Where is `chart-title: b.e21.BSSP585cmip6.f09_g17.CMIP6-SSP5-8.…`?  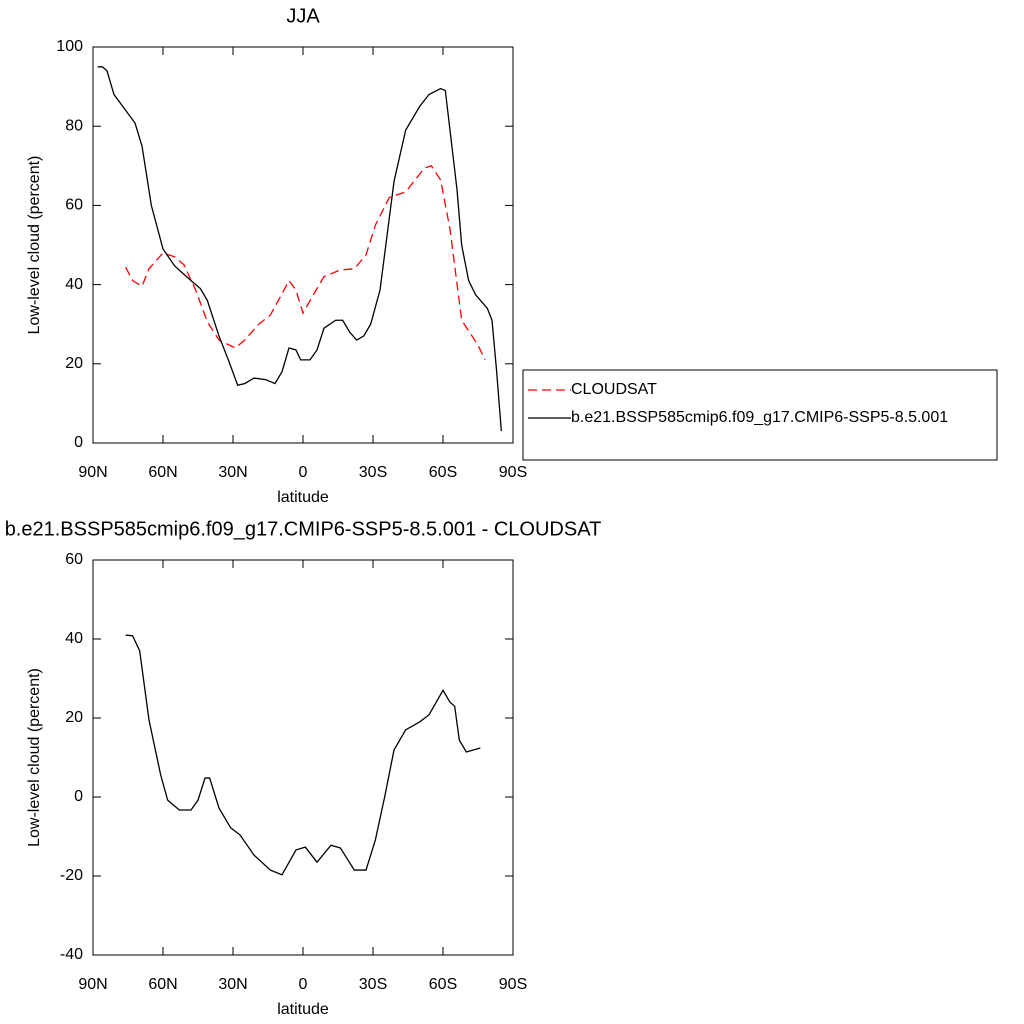
chart-title: b.e21.BSSP585cmip6.f09_g17.CMIP6-SSP5-8.… is located at coordinates (303, 529).